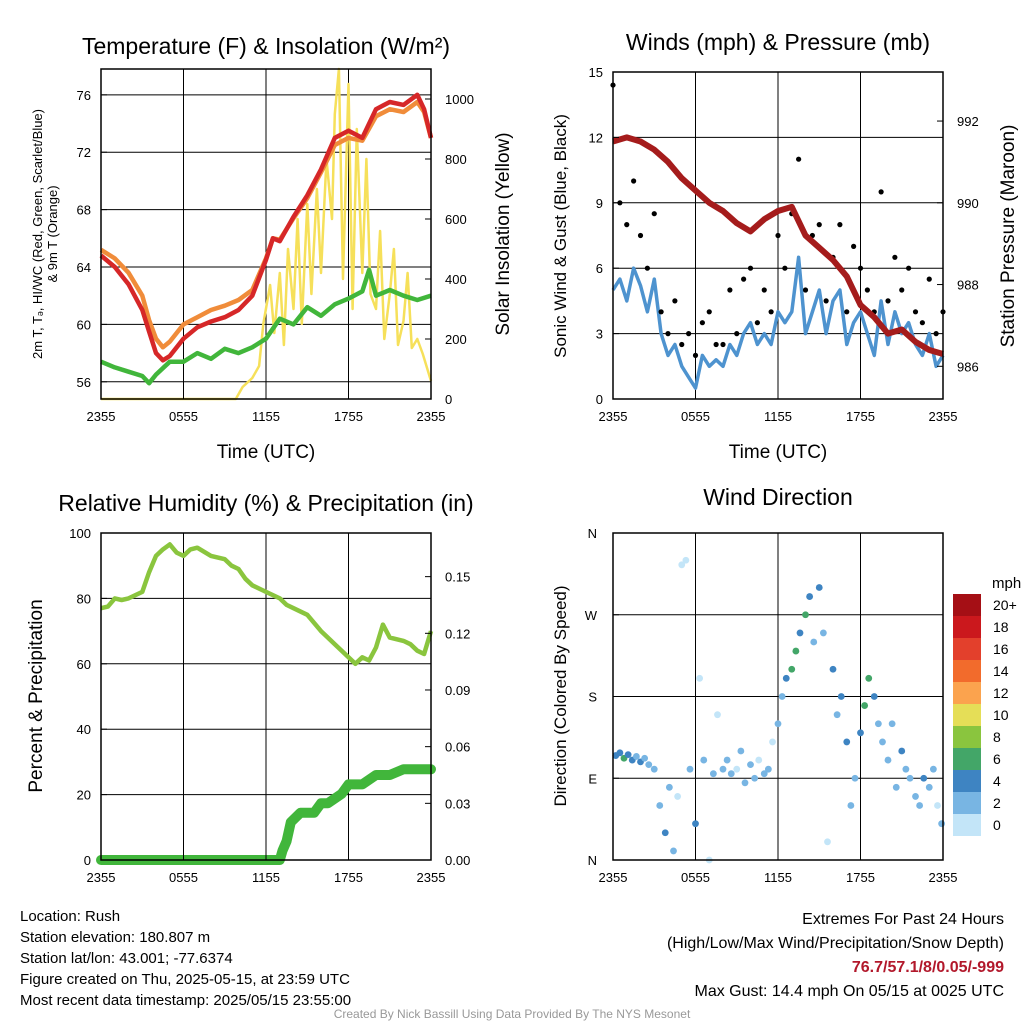 The height and width of the screenshot is (1024, 1024). I want to click on wdir-title: Wind Direction, so click(778, 497).